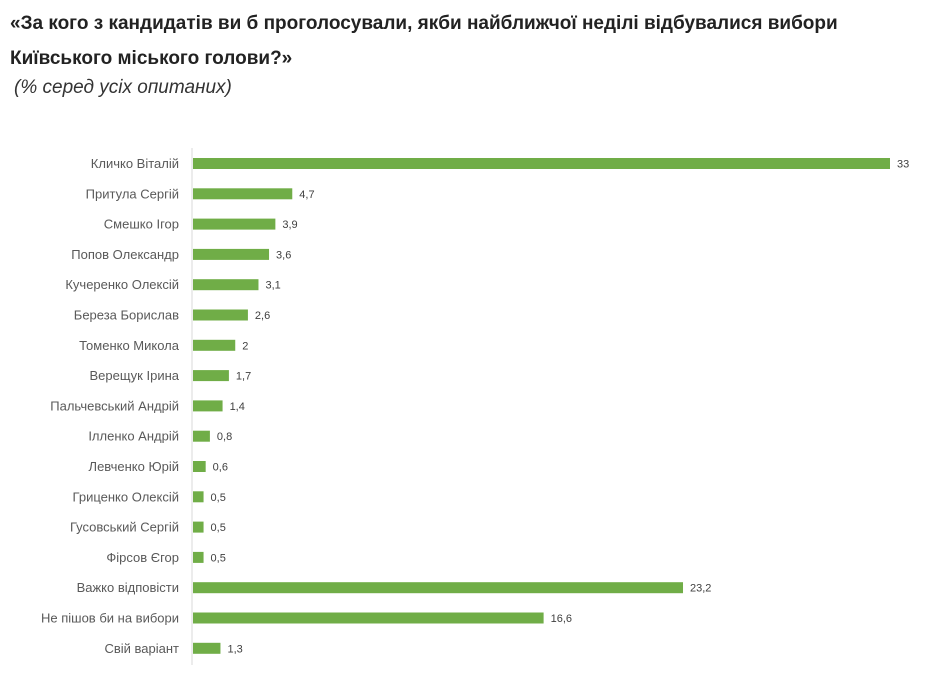 This screenshot has height=673, width=935. I want to click on category-label: Левченко Юрій, so click(134, 466).